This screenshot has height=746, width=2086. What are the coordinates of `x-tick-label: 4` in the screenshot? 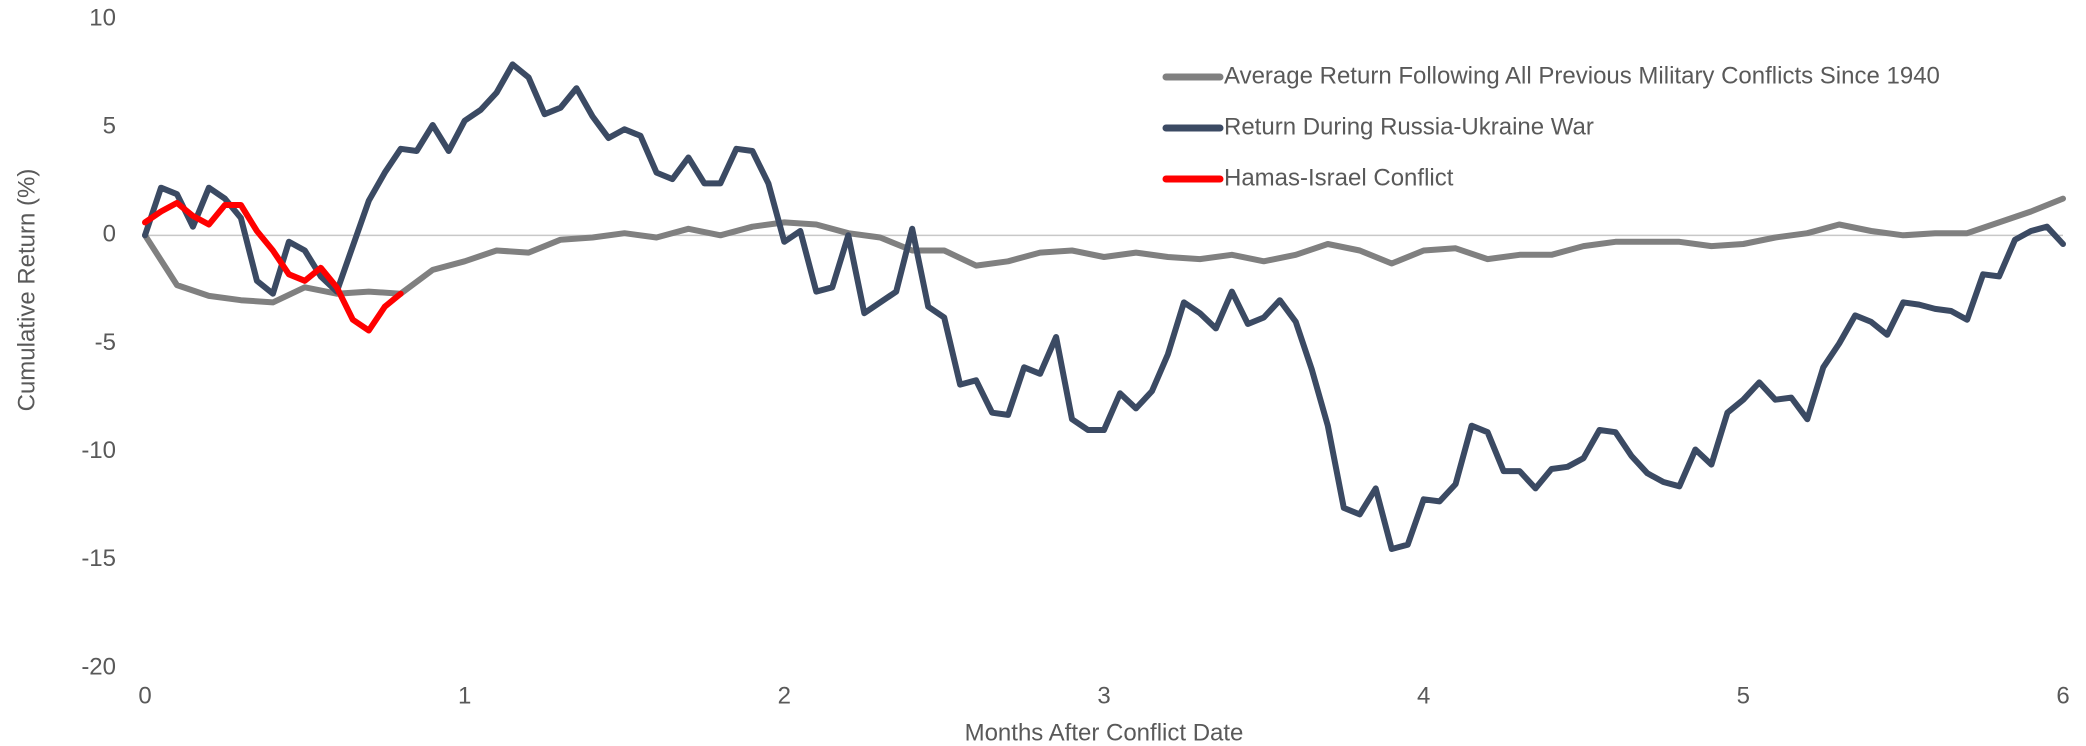 It's located at (1423, 695).